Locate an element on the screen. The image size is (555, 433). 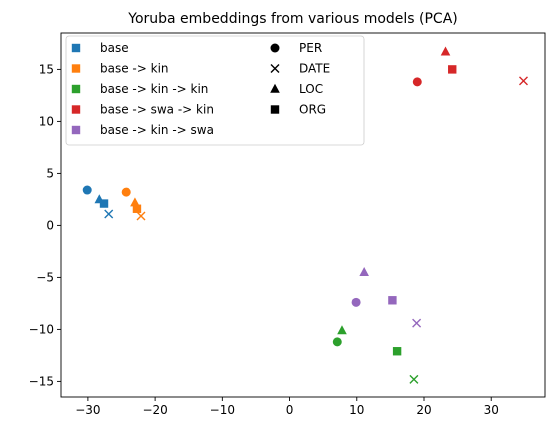
y-tick-label: 10 is located at coordinates (46, 121).